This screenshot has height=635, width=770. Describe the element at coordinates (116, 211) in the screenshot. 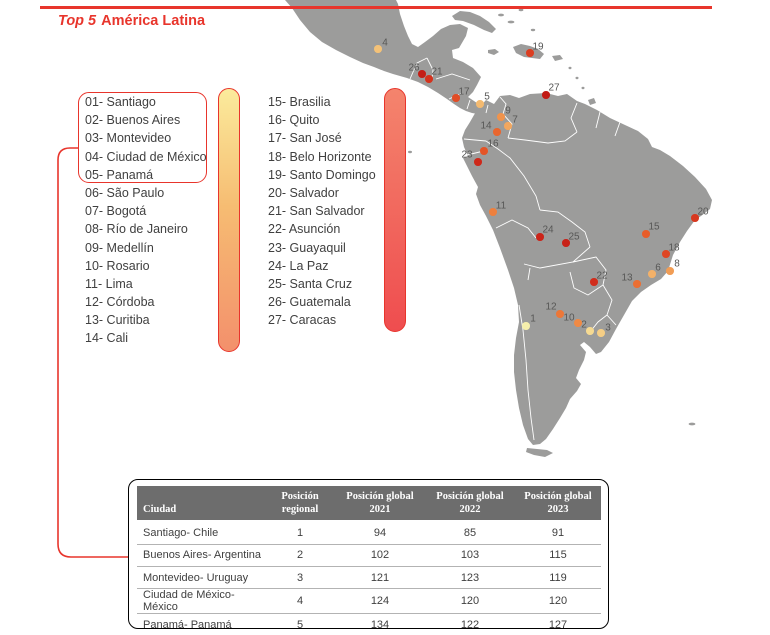

I see `city-list-item: 07- Bogotá` at that location.